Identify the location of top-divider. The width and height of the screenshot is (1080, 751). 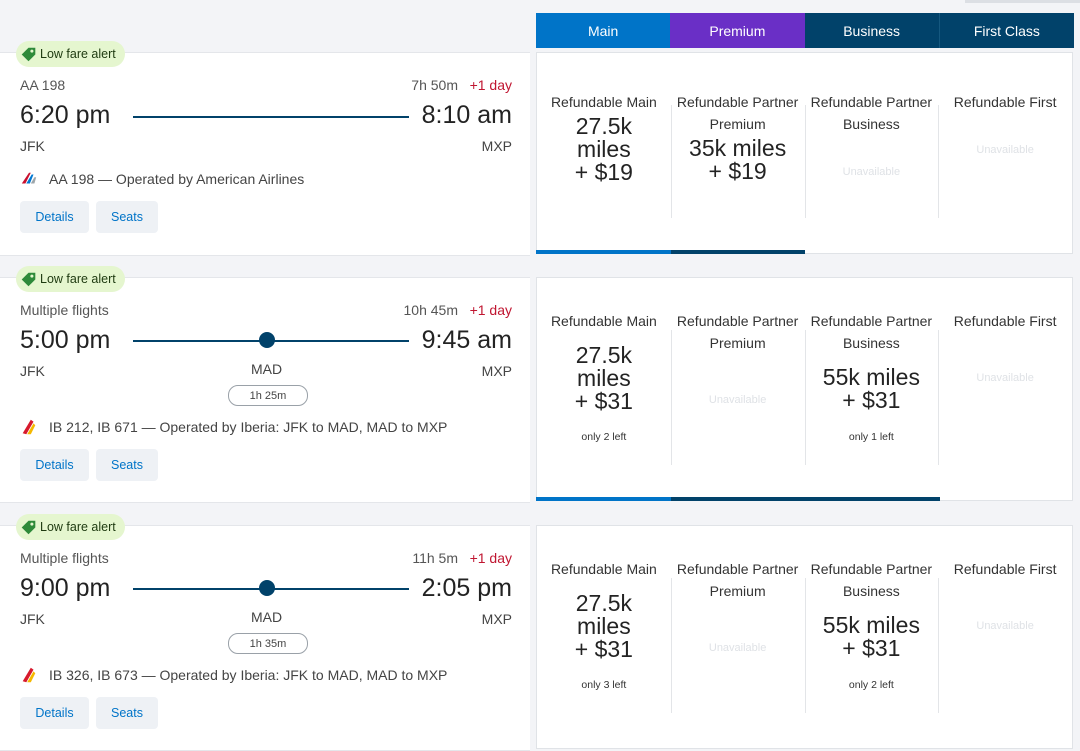
(1022, 1).